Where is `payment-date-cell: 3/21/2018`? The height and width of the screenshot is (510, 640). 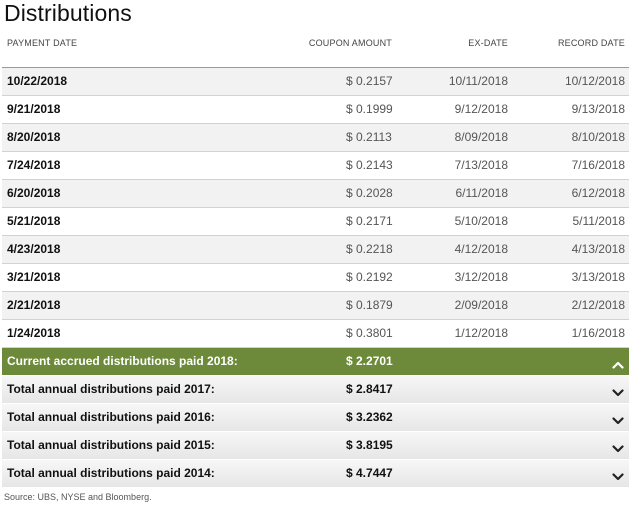
payment-date-cell: 3/21/2018 is located at coordinates (34, 277).